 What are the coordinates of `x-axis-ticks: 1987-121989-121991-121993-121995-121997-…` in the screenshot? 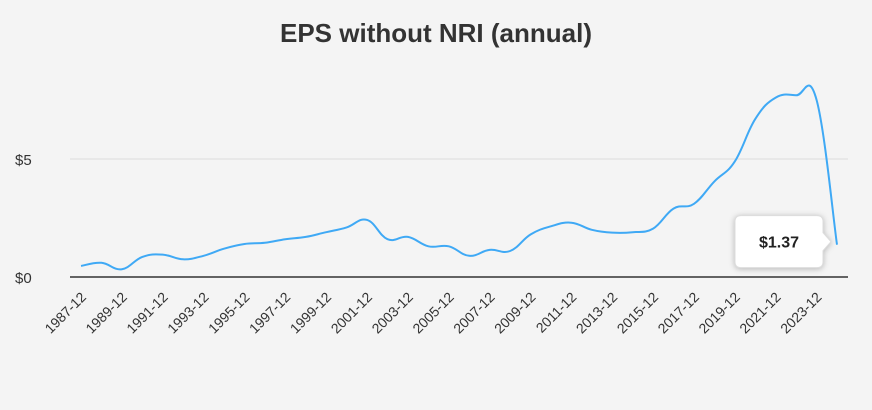 It's located at (432, 313).